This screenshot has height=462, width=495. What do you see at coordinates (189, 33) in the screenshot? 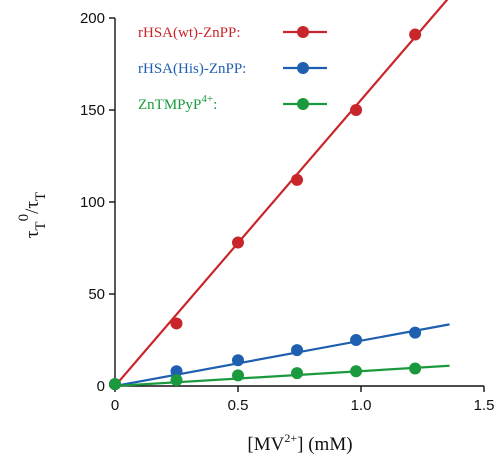
I see `legend-label: rHSA(wt)-ZnPP:` at bounding box center [189, 33].